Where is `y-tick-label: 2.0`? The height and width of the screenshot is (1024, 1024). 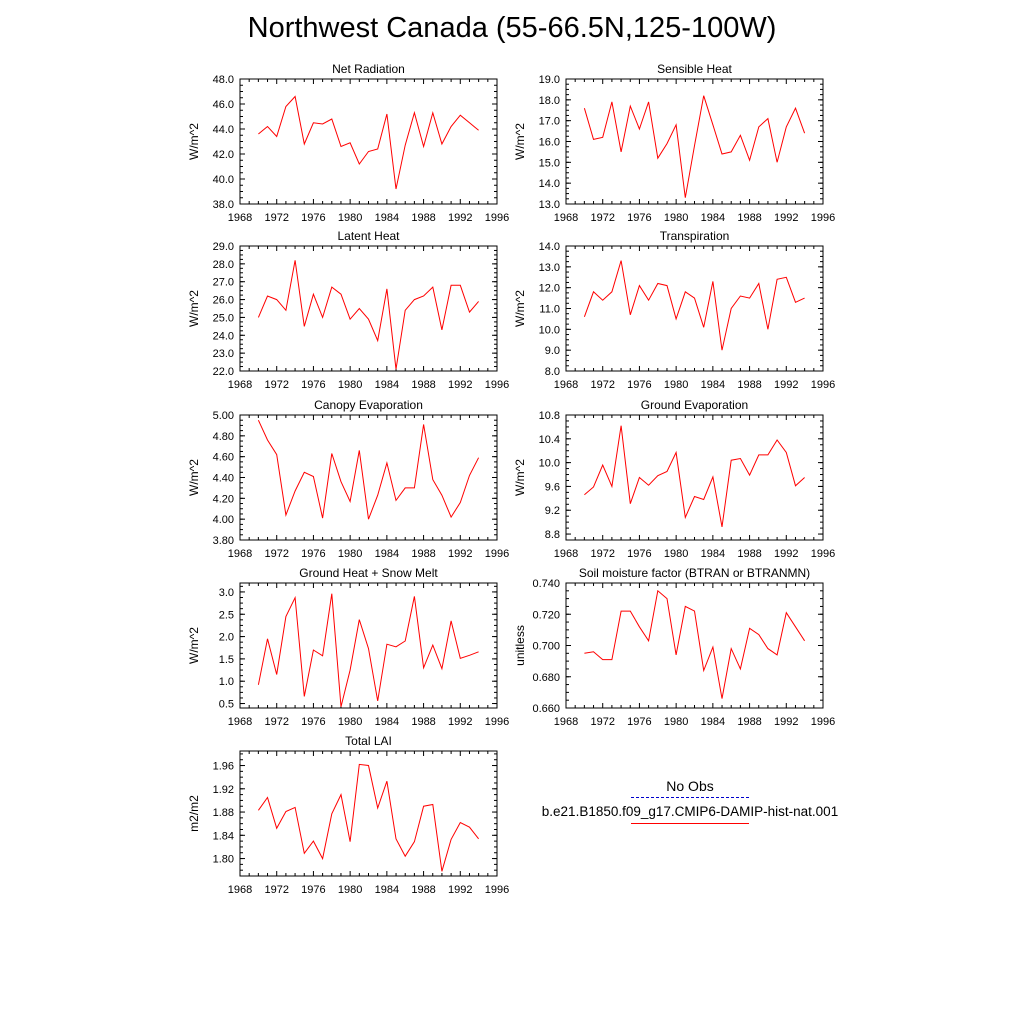 y-tick-label: 2.0 is located at coordinates (226, 638).